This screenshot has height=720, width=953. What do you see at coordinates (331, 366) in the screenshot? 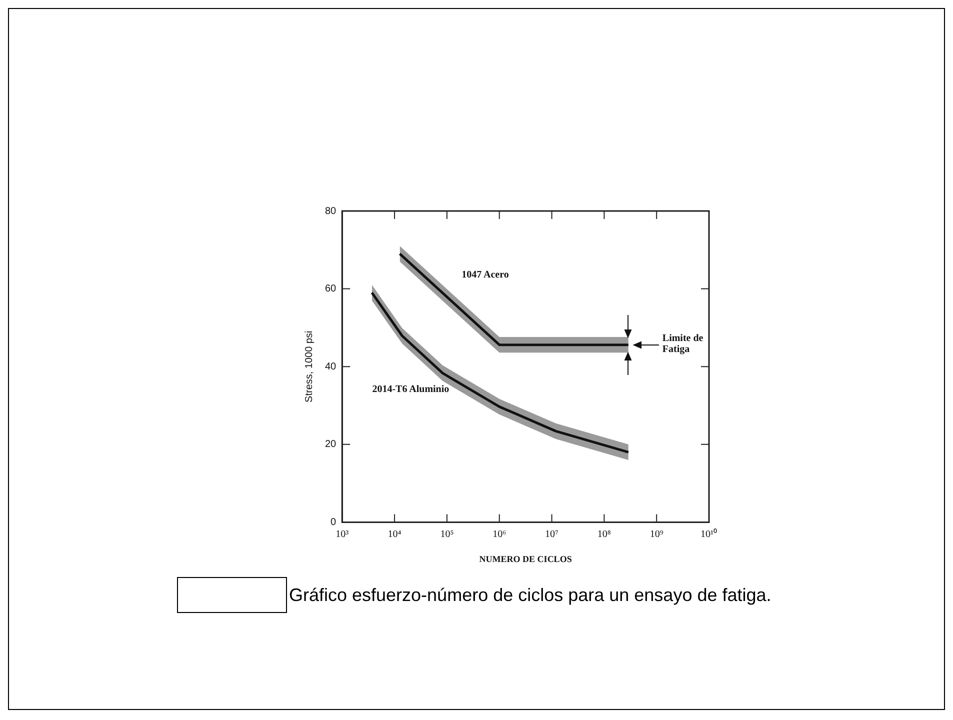
I see `y-tick-label: 40` at bounding box center [331, 366].